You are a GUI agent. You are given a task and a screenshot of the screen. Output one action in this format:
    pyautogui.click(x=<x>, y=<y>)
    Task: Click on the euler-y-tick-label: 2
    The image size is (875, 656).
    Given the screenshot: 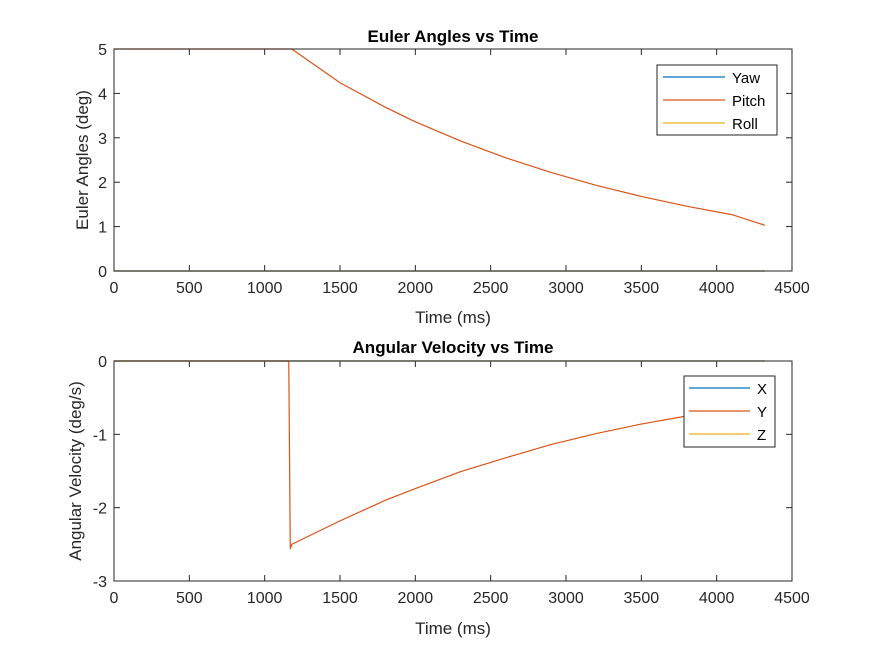 What is the action you would take?
    pyautogui.click(x=102, y=183)
    